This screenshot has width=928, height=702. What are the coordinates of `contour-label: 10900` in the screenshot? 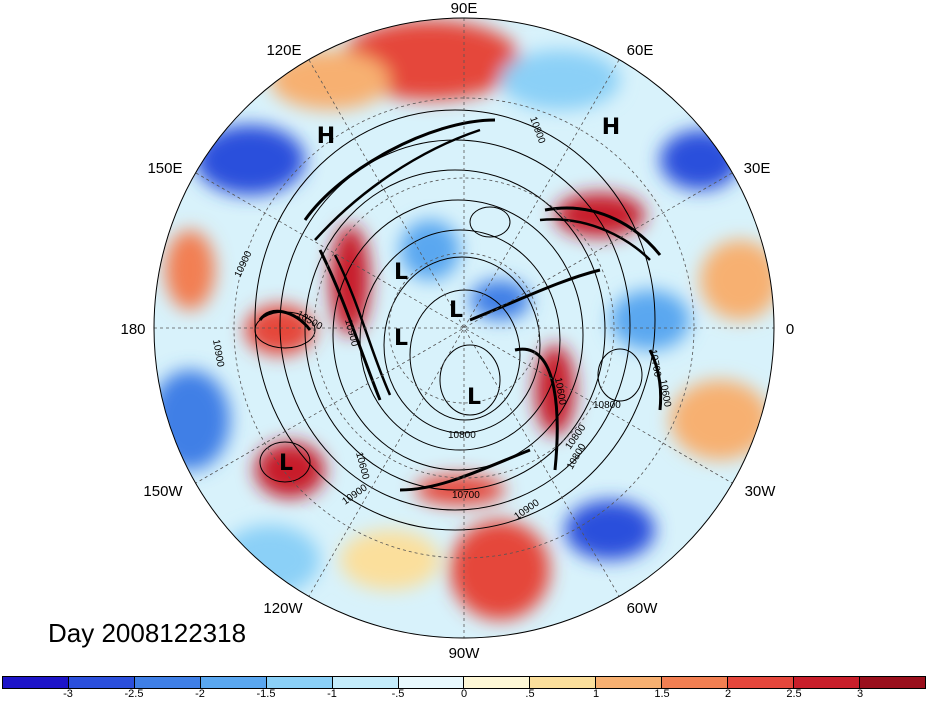 It's located at (218, 354).